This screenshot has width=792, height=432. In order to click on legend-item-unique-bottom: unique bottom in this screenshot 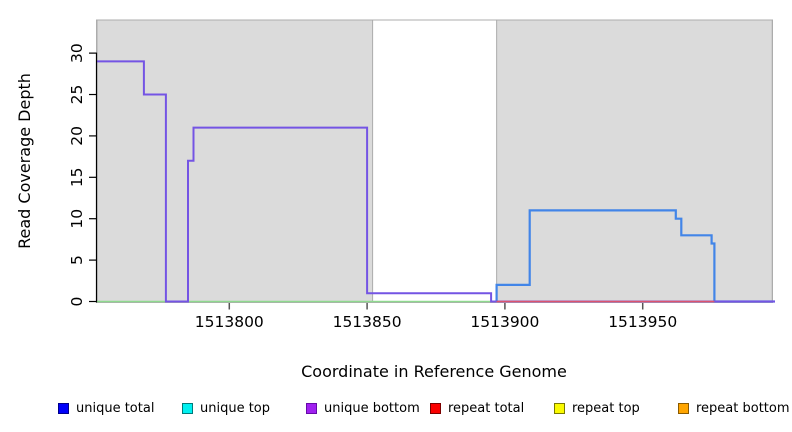, I will do `click(363, 408)`.